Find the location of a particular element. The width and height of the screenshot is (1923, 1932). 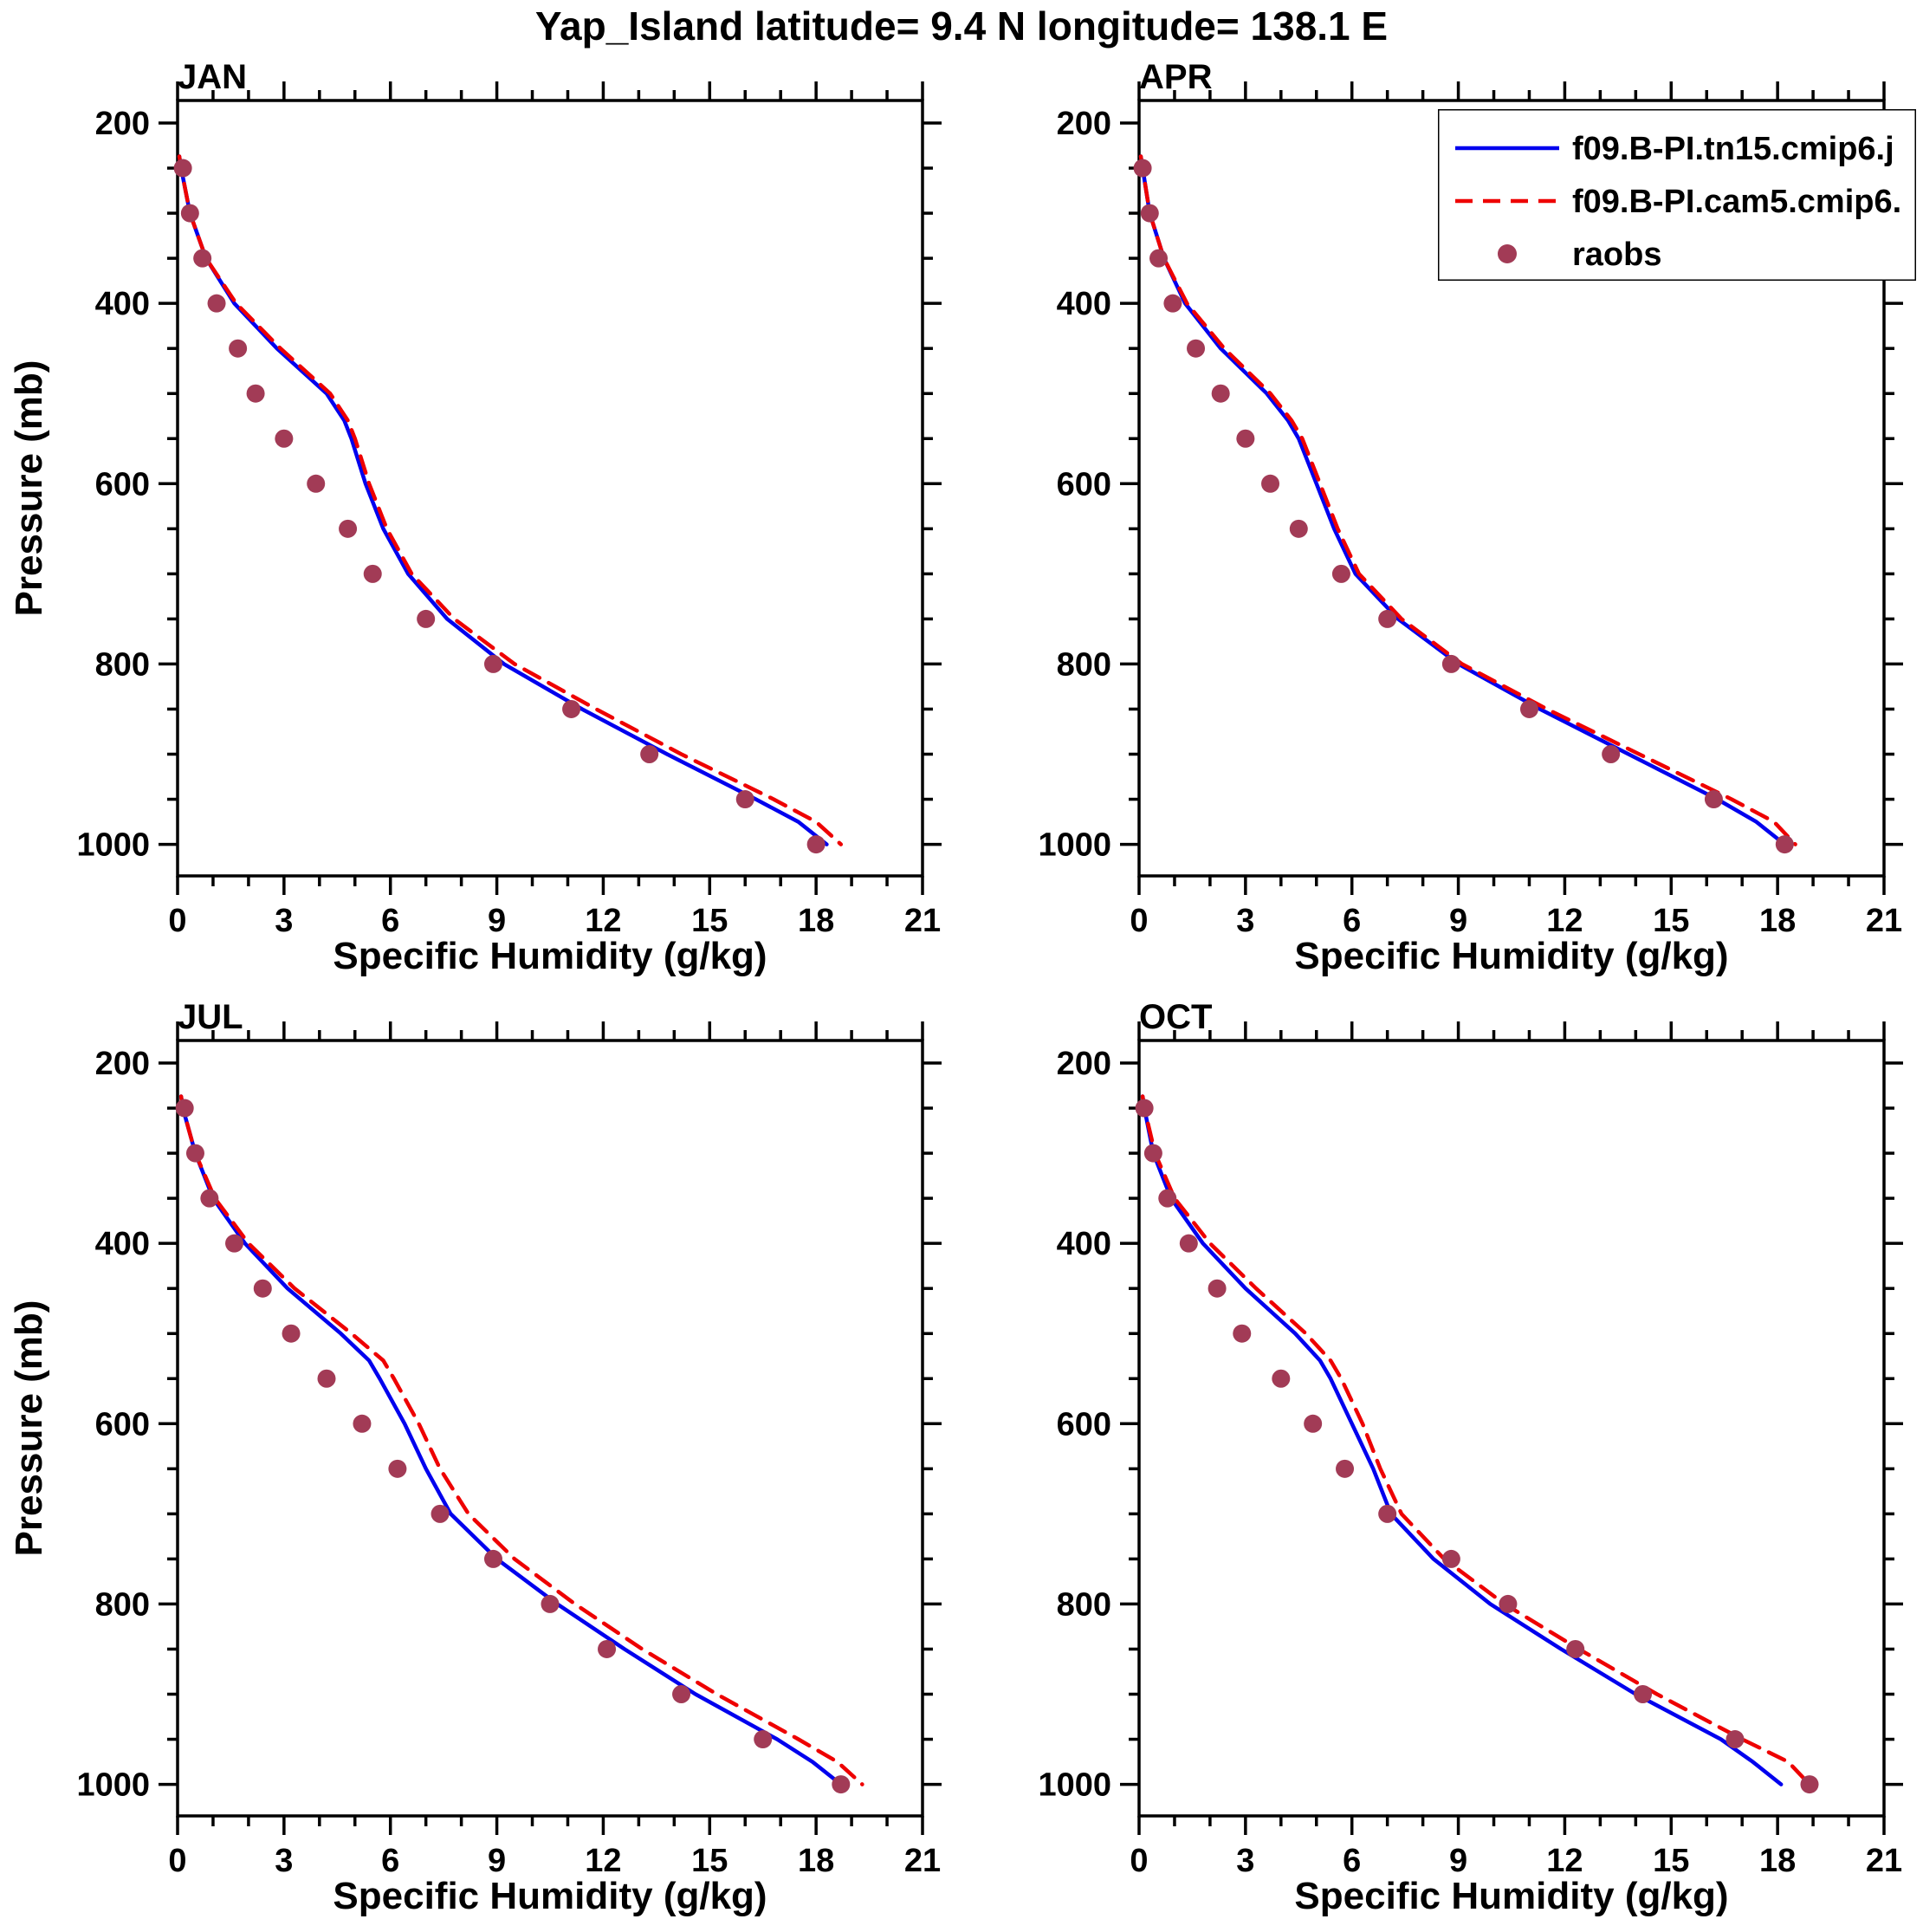

panel-month-label: JAN is located at coordinates (212, 77).